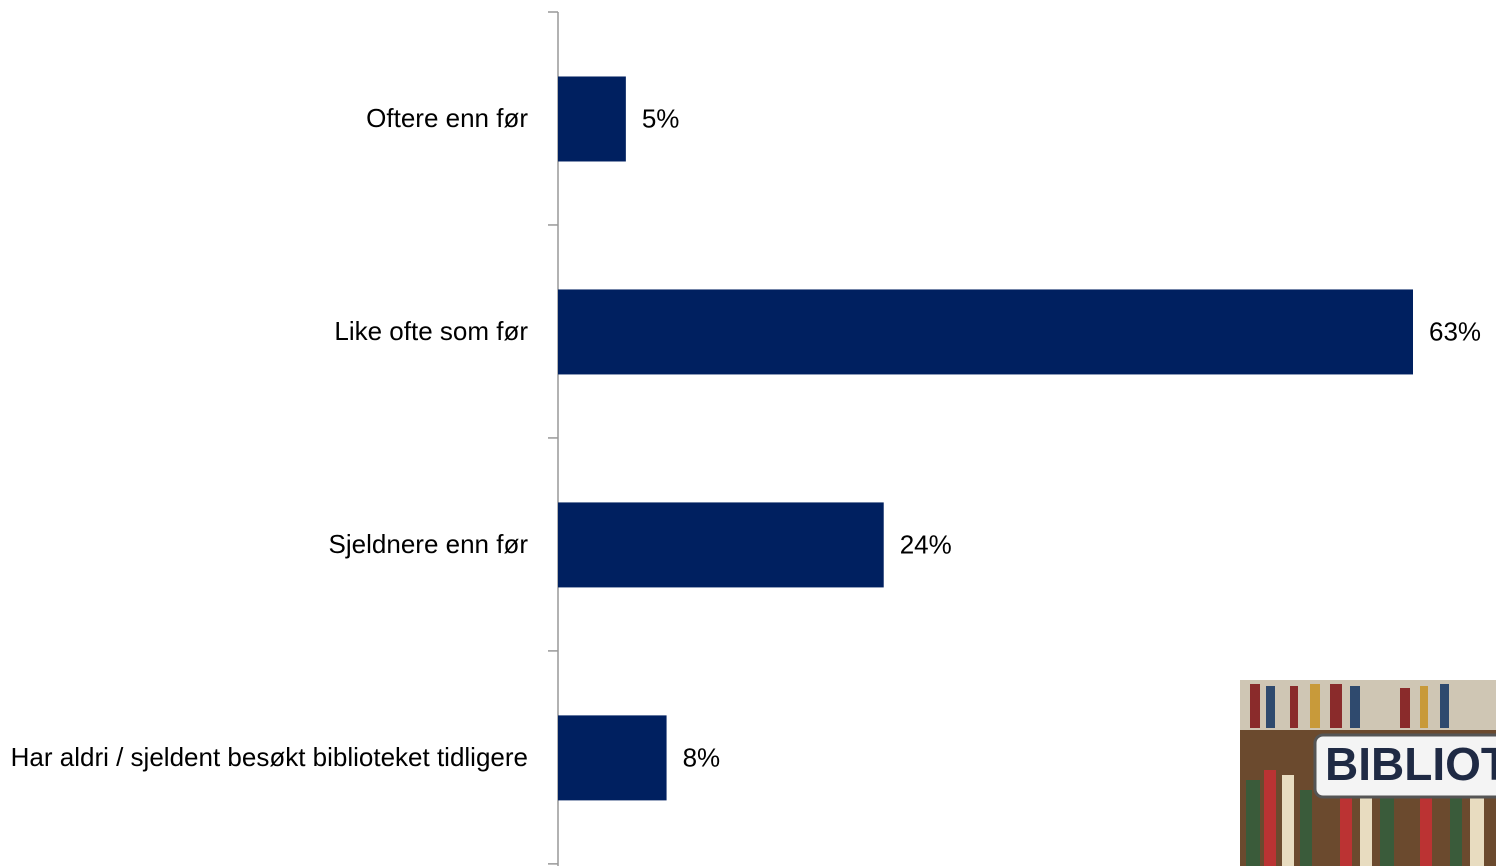 This screenshot has width=1496, height=866. I want to click on category-label: Like ofte som før, so click(264, 331).